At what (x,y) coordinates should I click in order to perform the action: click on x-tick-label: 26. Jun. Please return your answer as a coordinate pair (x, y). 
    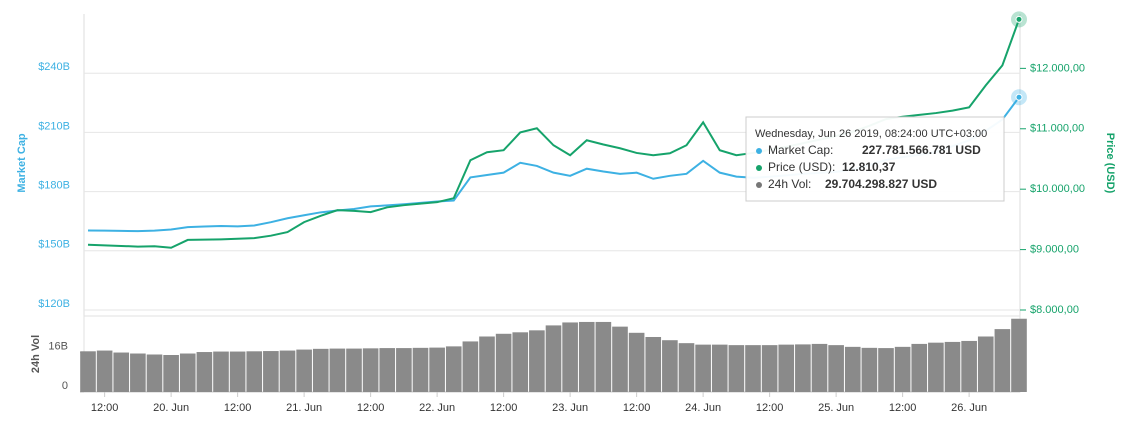
    Looking at the image, I should click on (969, 408).